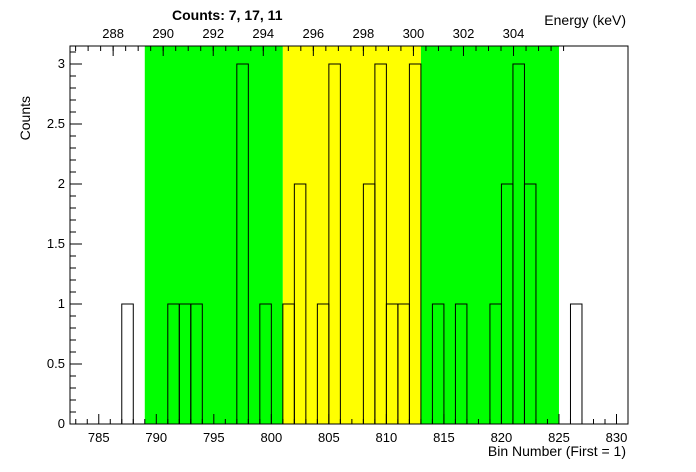  Describe the element at coordinates (514, 33) in the screenshot. I see `energy-tick-label: 304` at that location.